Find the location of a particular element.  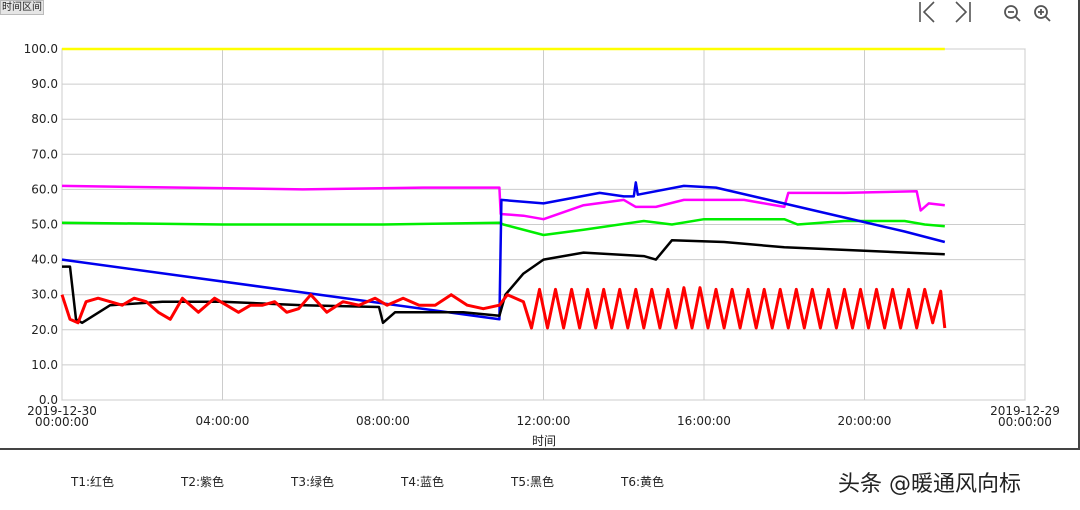

series-line-t2 is located at coordinates (503, 202).